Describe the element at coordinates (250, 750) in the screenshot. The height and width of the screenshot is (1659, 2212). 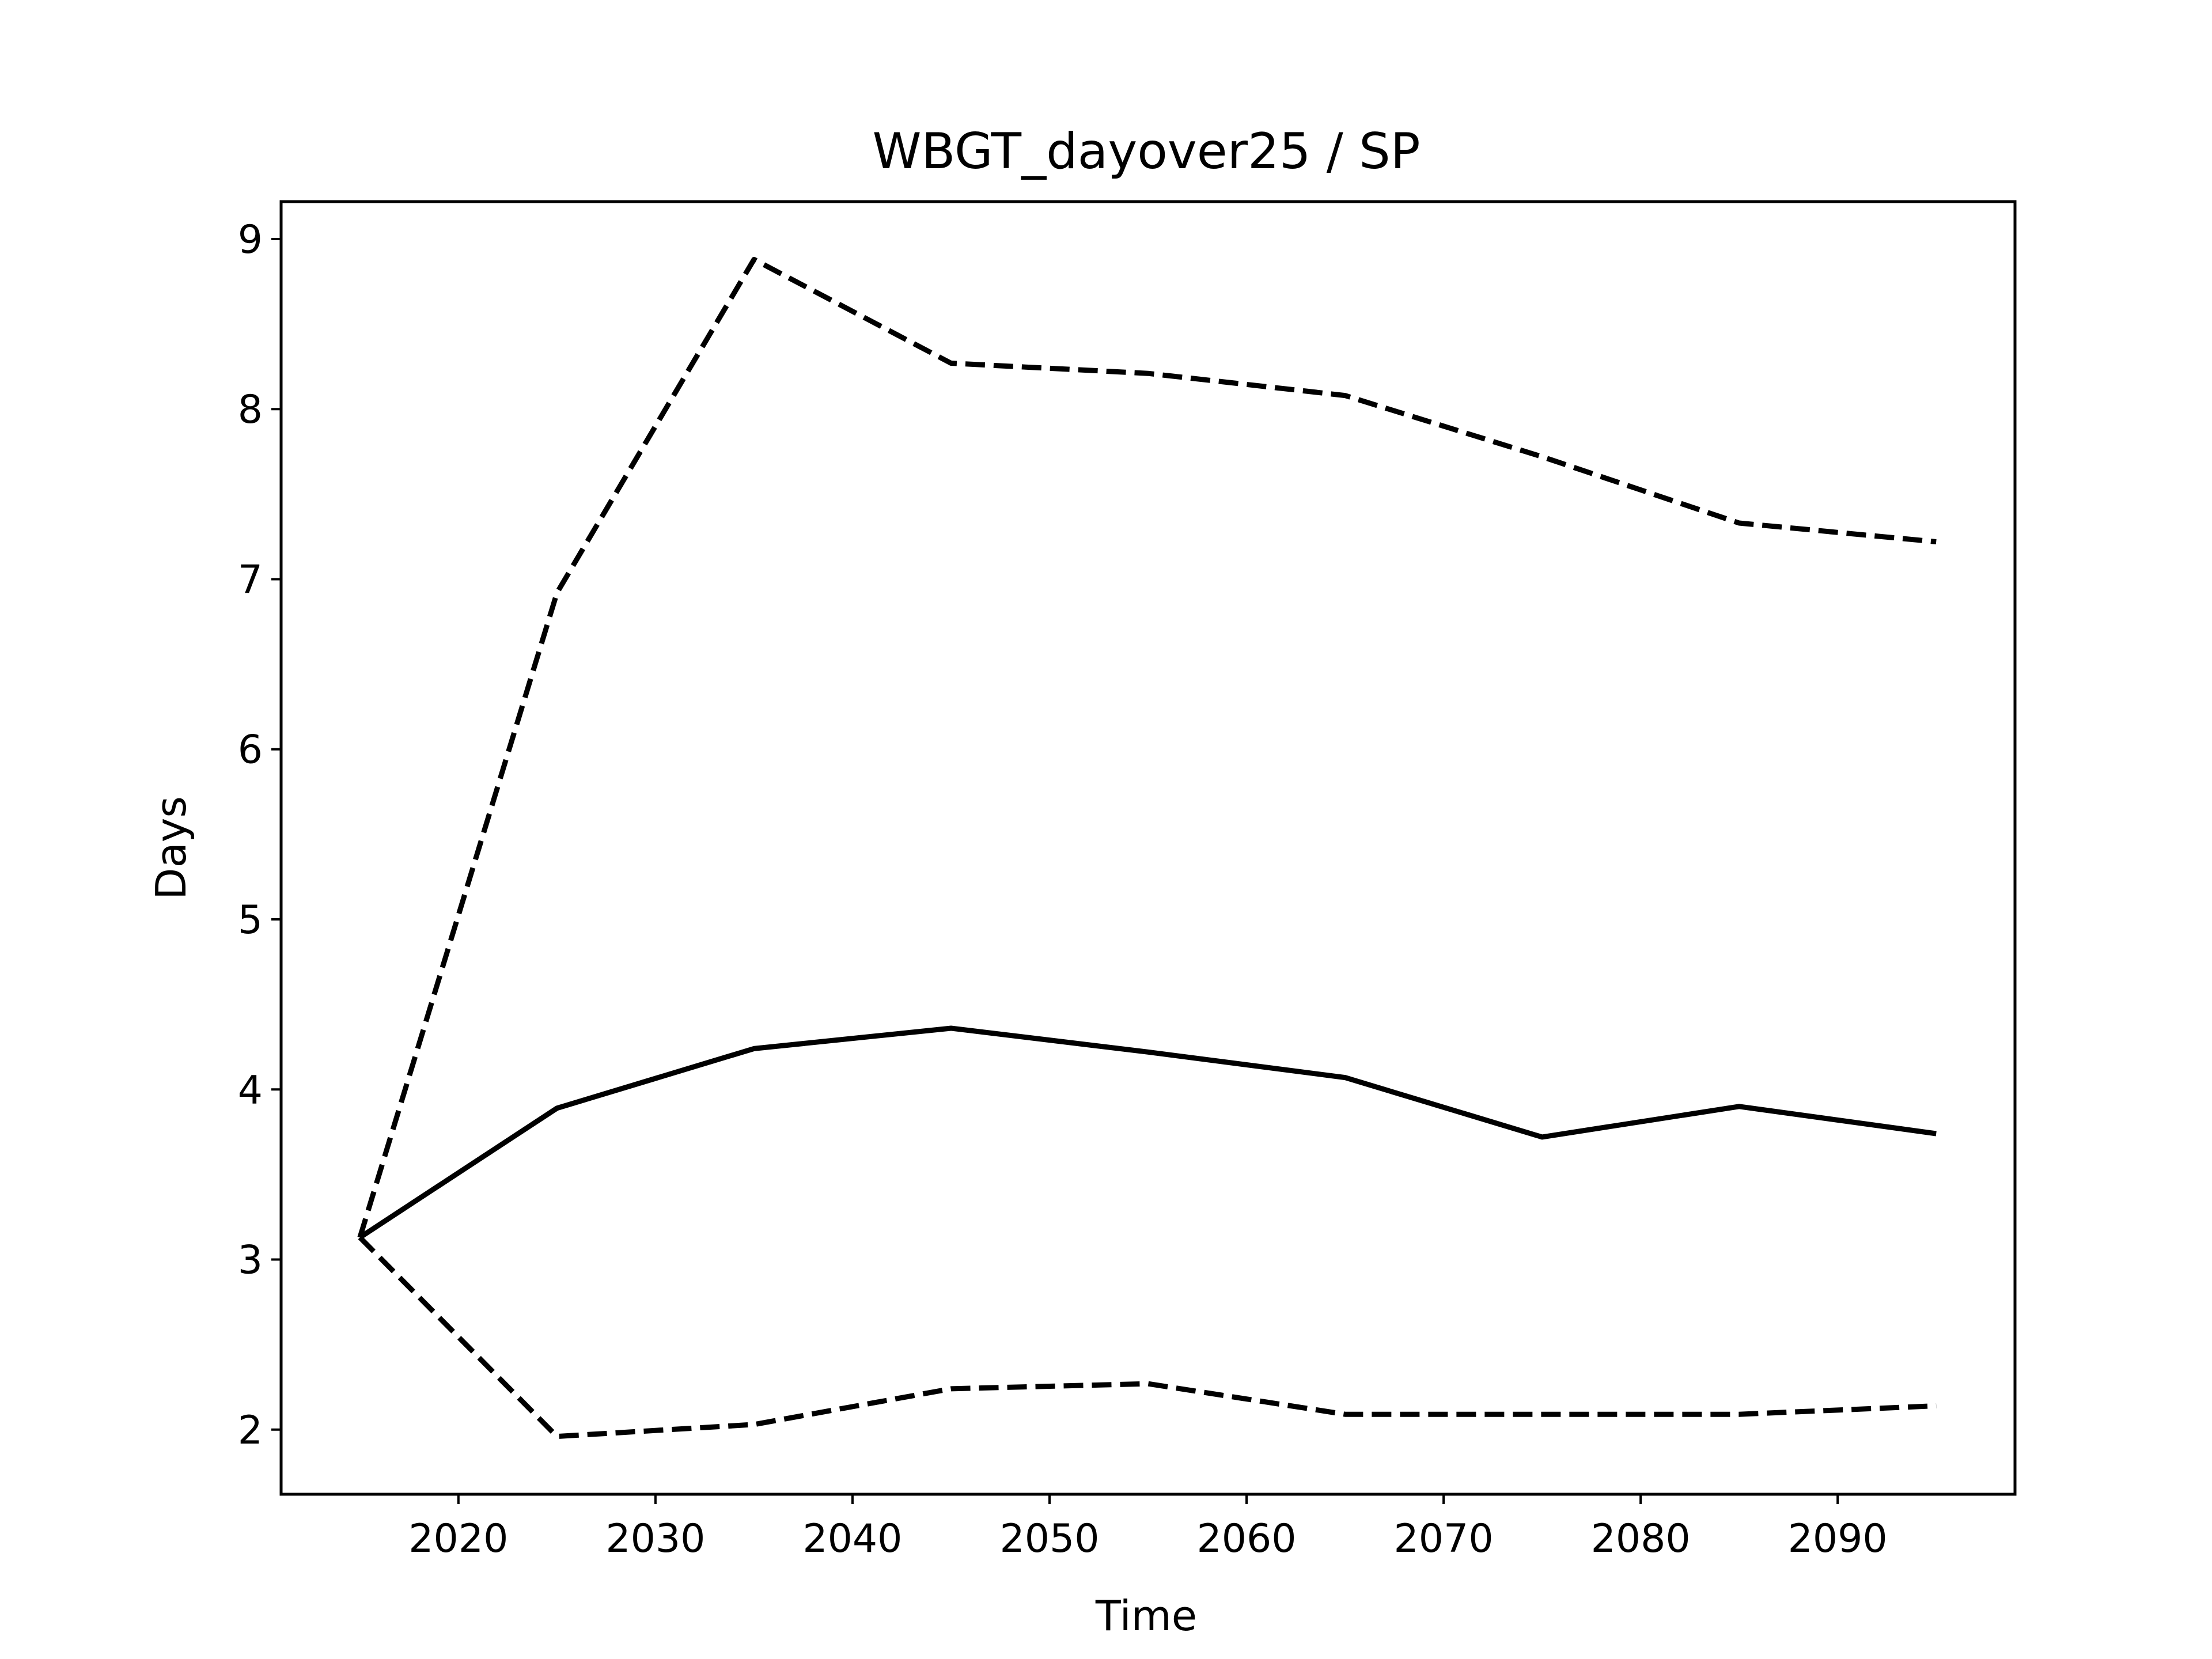
I see `y-tick-label: 6` at that location.